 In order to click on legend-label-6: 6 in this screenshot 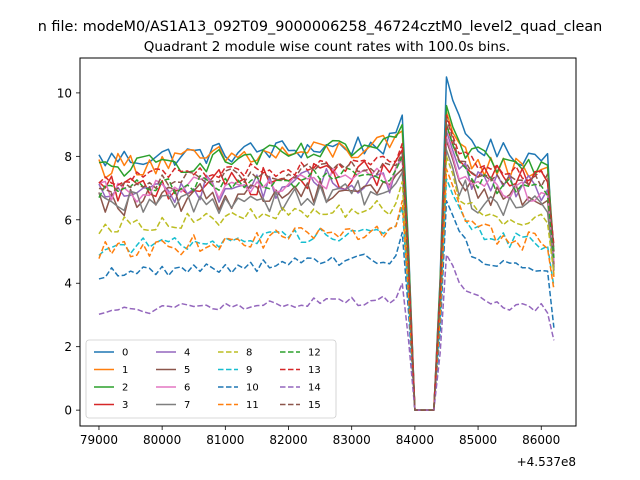, I will do `click(187, 388)`.